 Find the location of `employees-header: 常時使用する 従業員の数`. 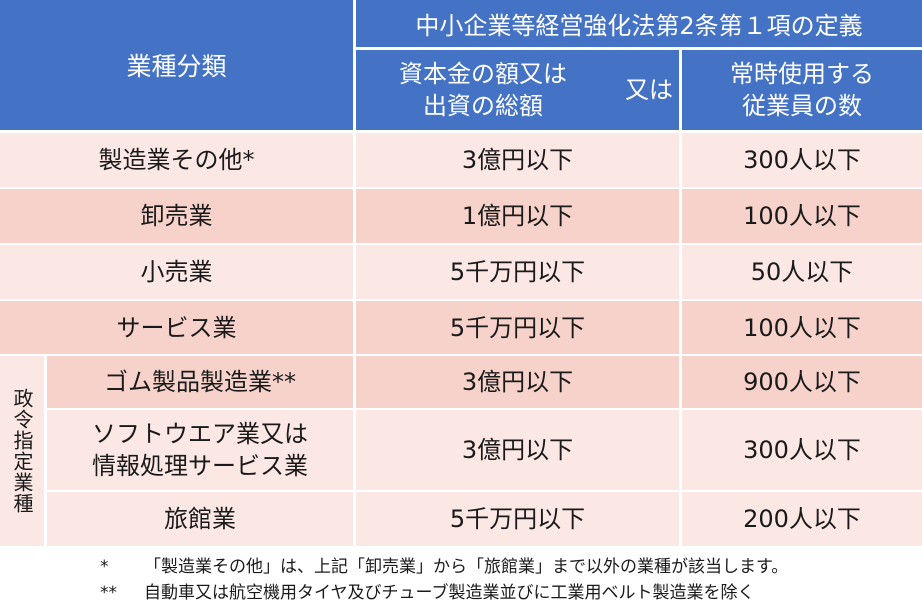

employees-header: 常時使用する 従業員の数 is located at coordinates (802, 90).